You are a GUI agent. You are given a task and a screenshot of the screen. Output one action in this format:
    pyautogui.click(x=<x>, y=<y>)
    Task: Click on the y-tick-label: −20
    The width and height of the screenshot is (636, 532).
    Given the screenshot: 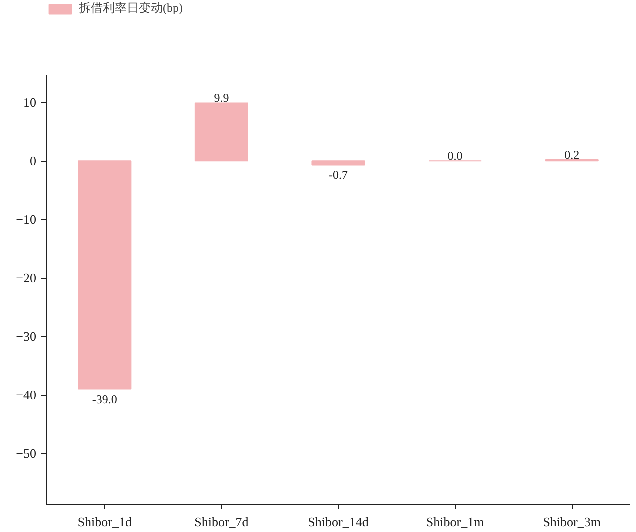 What is the action you would take?
    pyautogui.click(x=26, y=278)
    